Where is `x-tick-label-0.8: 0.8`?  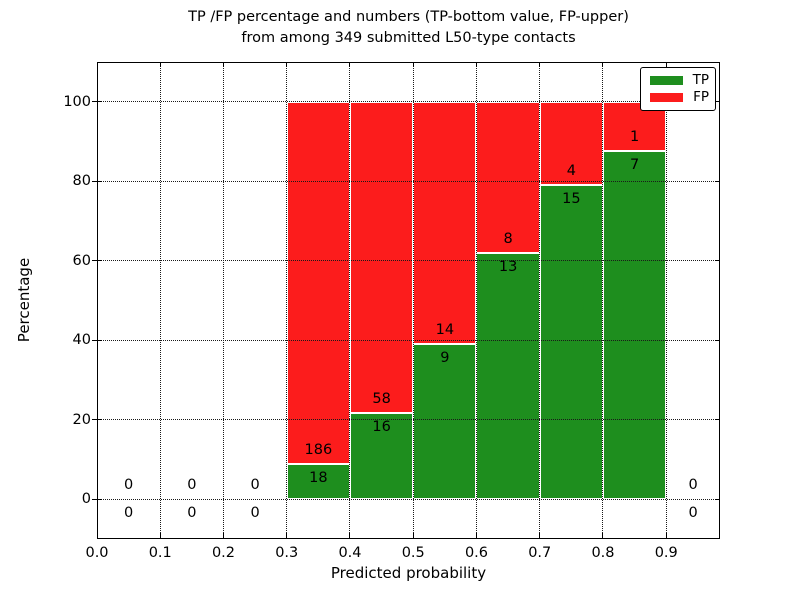
x-tick-label-0.8: 0.8 is located at coordinates (603, 553).